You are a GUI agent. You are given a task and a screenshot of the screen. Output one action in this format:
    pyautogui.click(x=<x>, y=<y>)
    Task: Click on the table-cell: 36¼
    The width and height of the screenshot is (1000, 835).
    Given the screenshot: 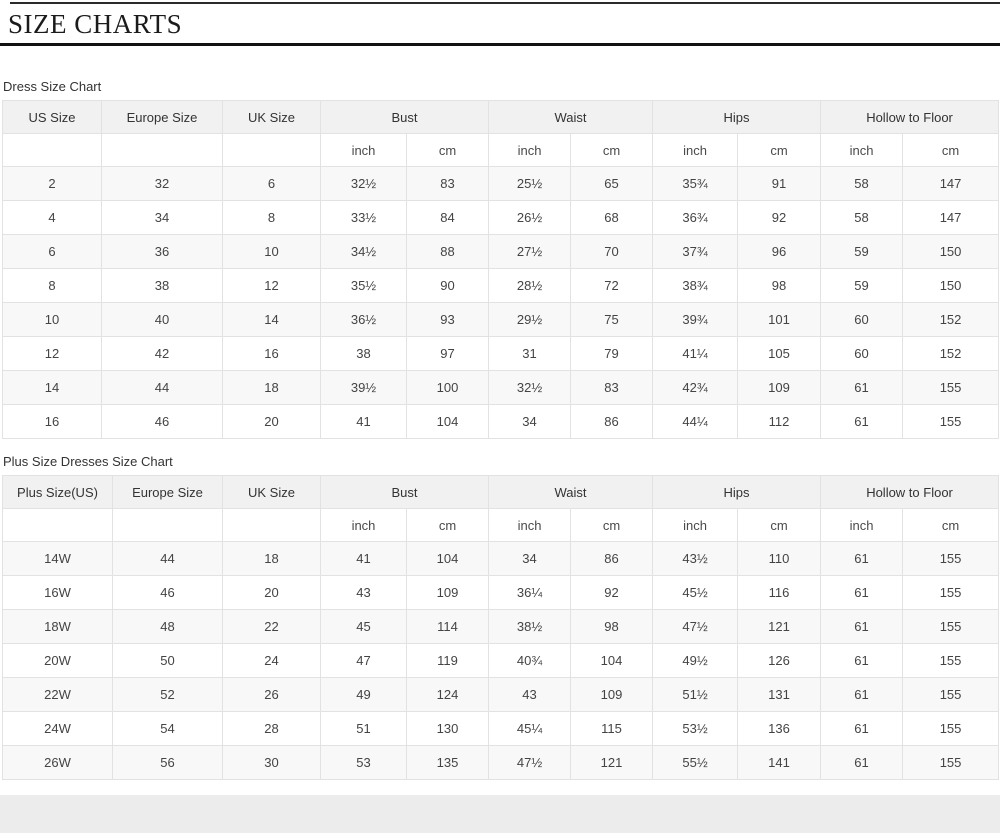 What is the action you would take?
    pyautogui.click(x=530, y=592)
    